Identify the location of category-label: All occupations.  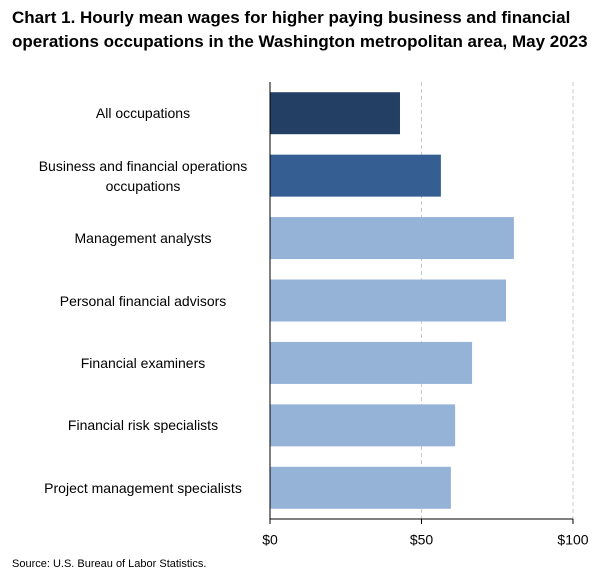
(143, 113).